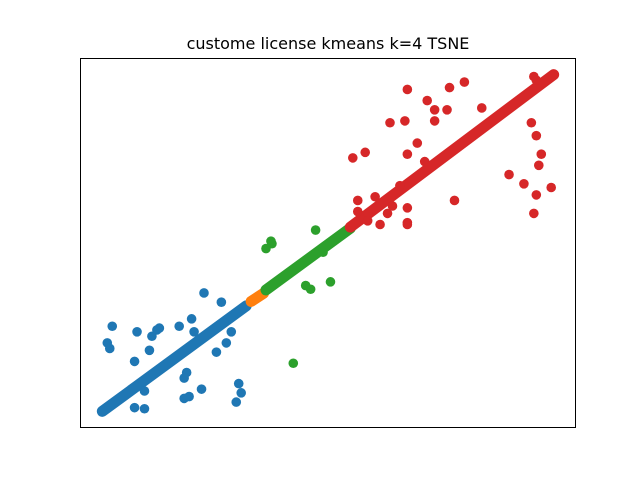  I want to click on cluster-2-band, so click(308, 259).